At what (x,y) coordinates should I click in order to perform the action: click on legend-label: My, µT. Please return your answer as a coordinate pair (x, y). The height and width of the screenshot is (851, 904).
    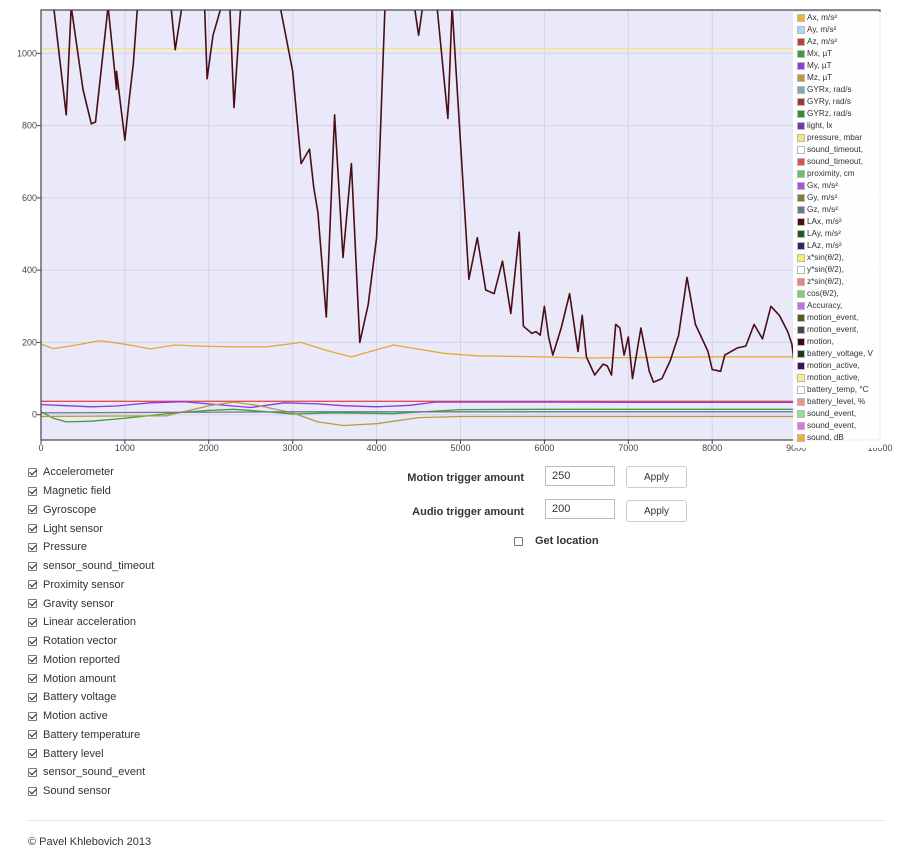
    Looking at the image, I should click on (819, 65).